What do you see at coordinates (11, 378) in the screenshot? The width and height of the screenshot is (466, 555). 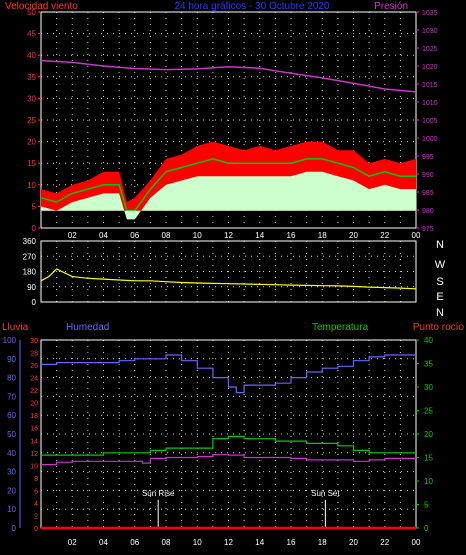 I see `humidity-tick-label: 80` at bounding box center [11, 378].